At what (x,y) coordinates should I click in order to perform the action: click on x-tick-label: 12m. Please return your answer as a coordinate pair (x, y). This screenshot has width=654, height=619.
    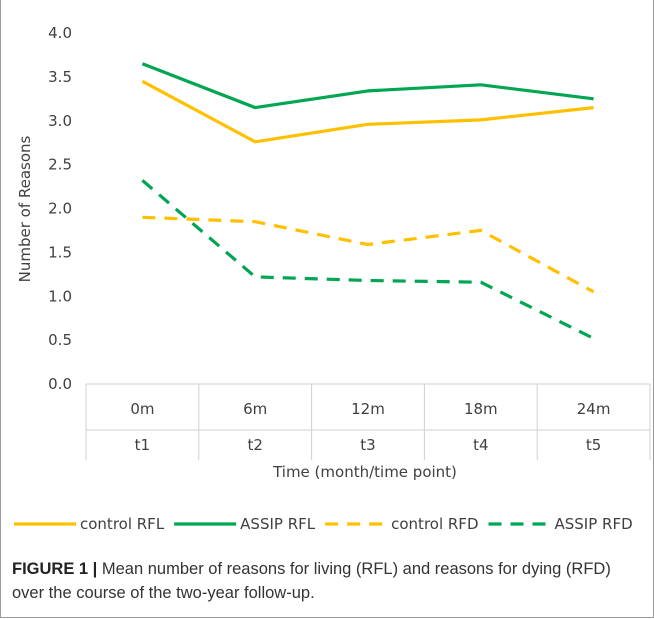
    Looking at the image, I should click on (368, 409).